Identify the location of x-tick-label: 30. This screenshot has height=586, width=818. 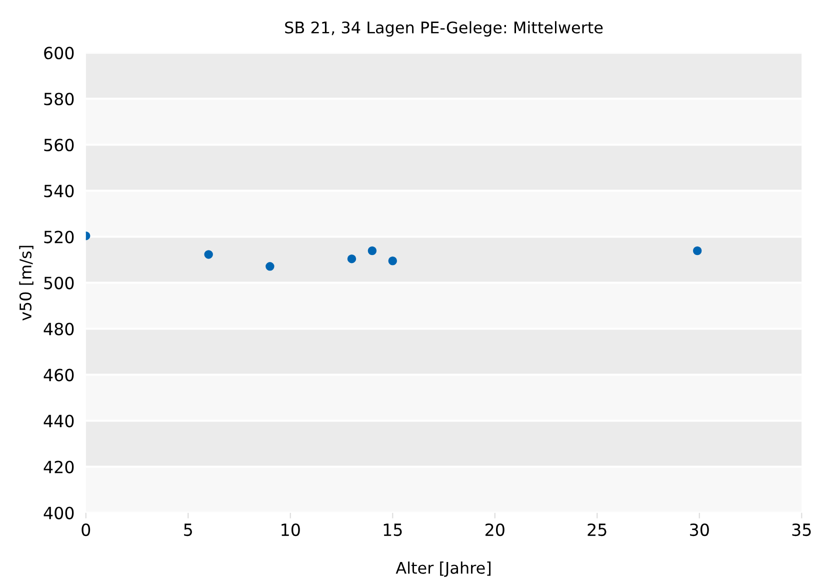
(699, 529).